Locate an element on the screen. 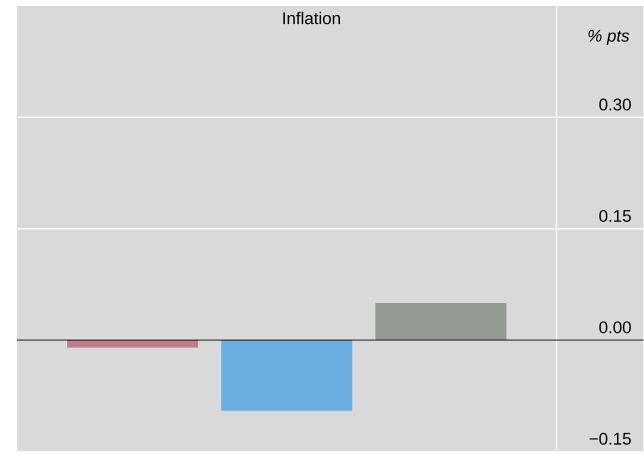  y-tick-label: 0.15 is located at coordinates (615, 216).